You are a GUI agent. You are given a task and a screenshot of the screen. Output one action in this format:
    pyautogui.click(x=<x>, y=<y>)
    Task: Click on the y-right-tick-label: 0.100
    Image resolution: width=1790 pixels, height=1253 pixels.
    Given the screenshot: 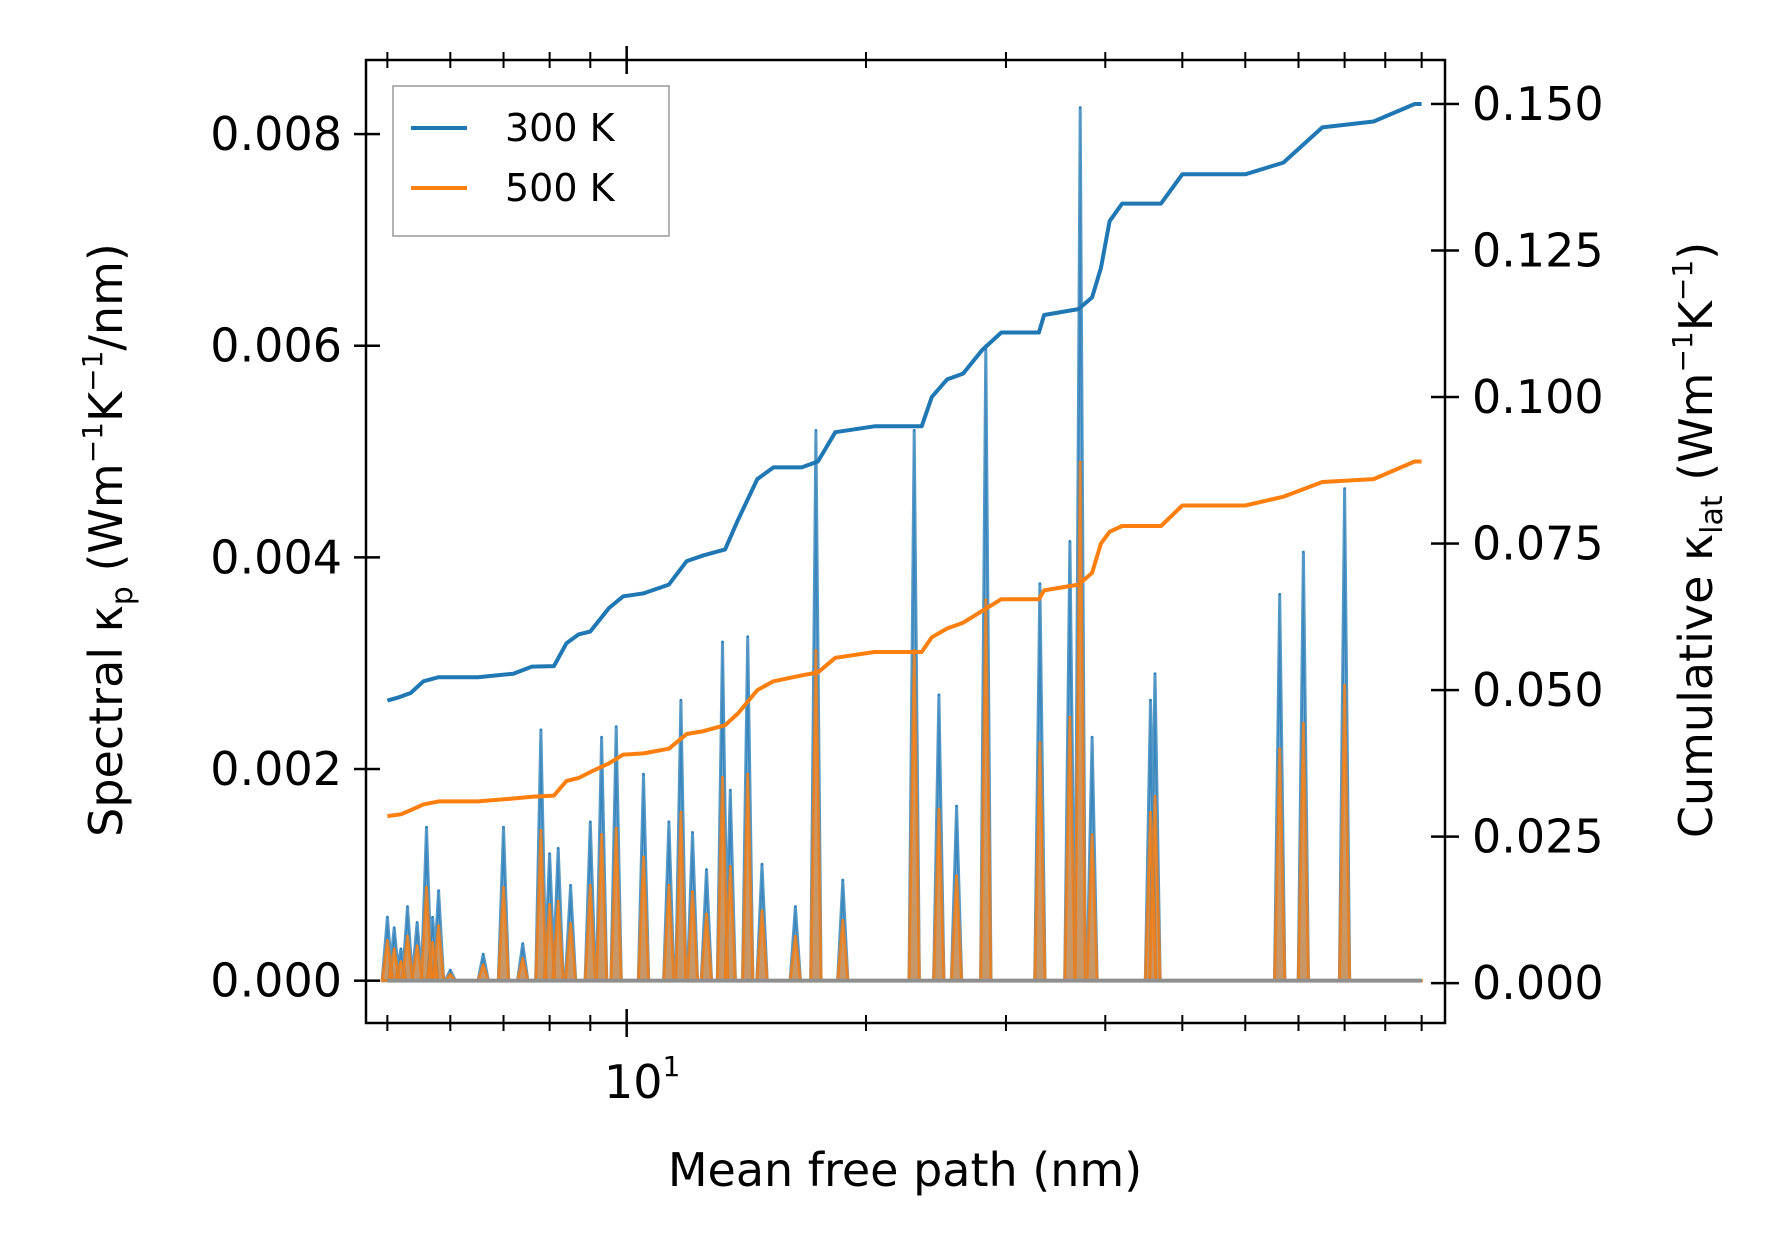 What is the action you would take?
    pyautogui.click(x=1538, y=397)
    